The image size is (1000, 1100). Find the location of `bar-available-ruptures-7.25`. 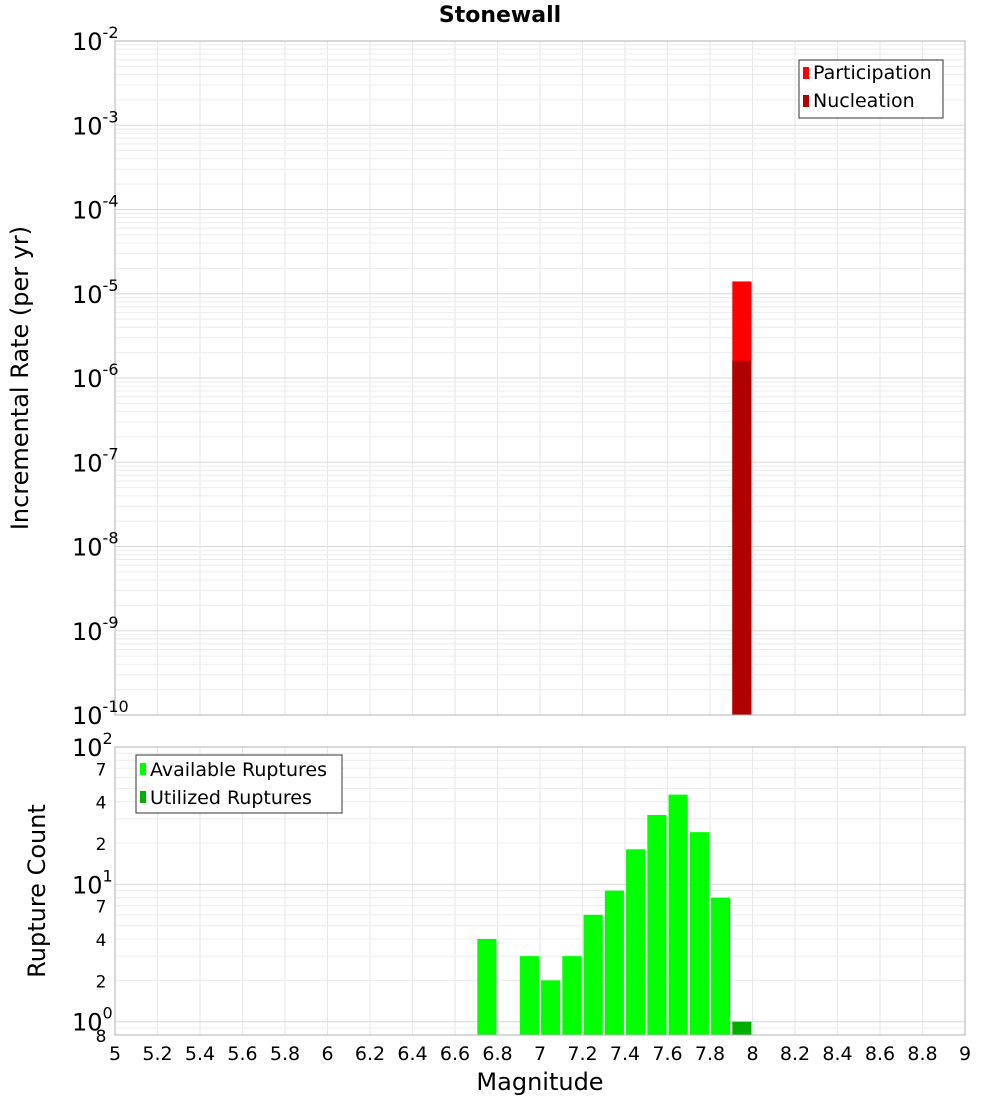

bar-available-ruptures-7.25 is located at coordinates (593, 974).